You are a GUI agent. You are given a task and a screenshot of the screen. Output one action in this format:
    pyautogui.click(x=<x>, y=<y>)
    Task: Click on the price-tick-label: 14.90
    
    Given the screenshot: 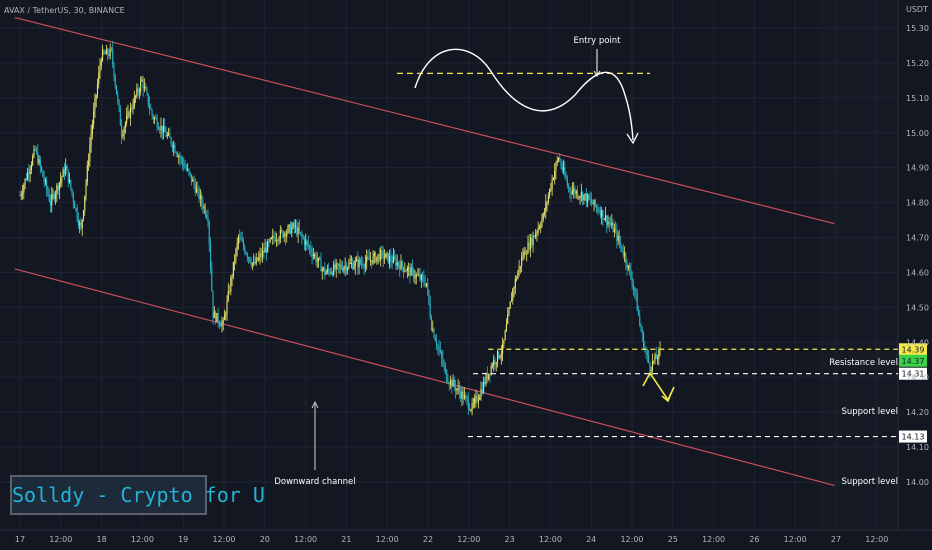 What is the action you would take?
    pyautogui.click(x=917, y=168)
    